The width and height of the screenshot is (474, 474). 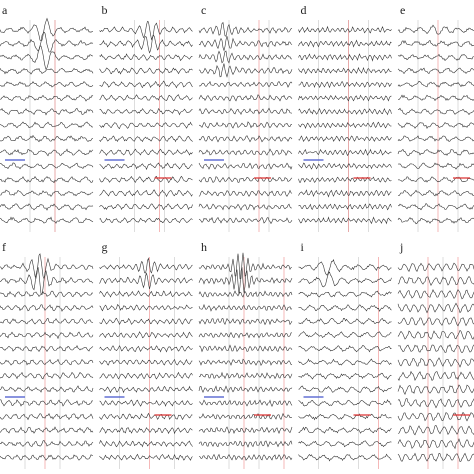 I want to click on panel-label: b, so click(x=105, y=10).